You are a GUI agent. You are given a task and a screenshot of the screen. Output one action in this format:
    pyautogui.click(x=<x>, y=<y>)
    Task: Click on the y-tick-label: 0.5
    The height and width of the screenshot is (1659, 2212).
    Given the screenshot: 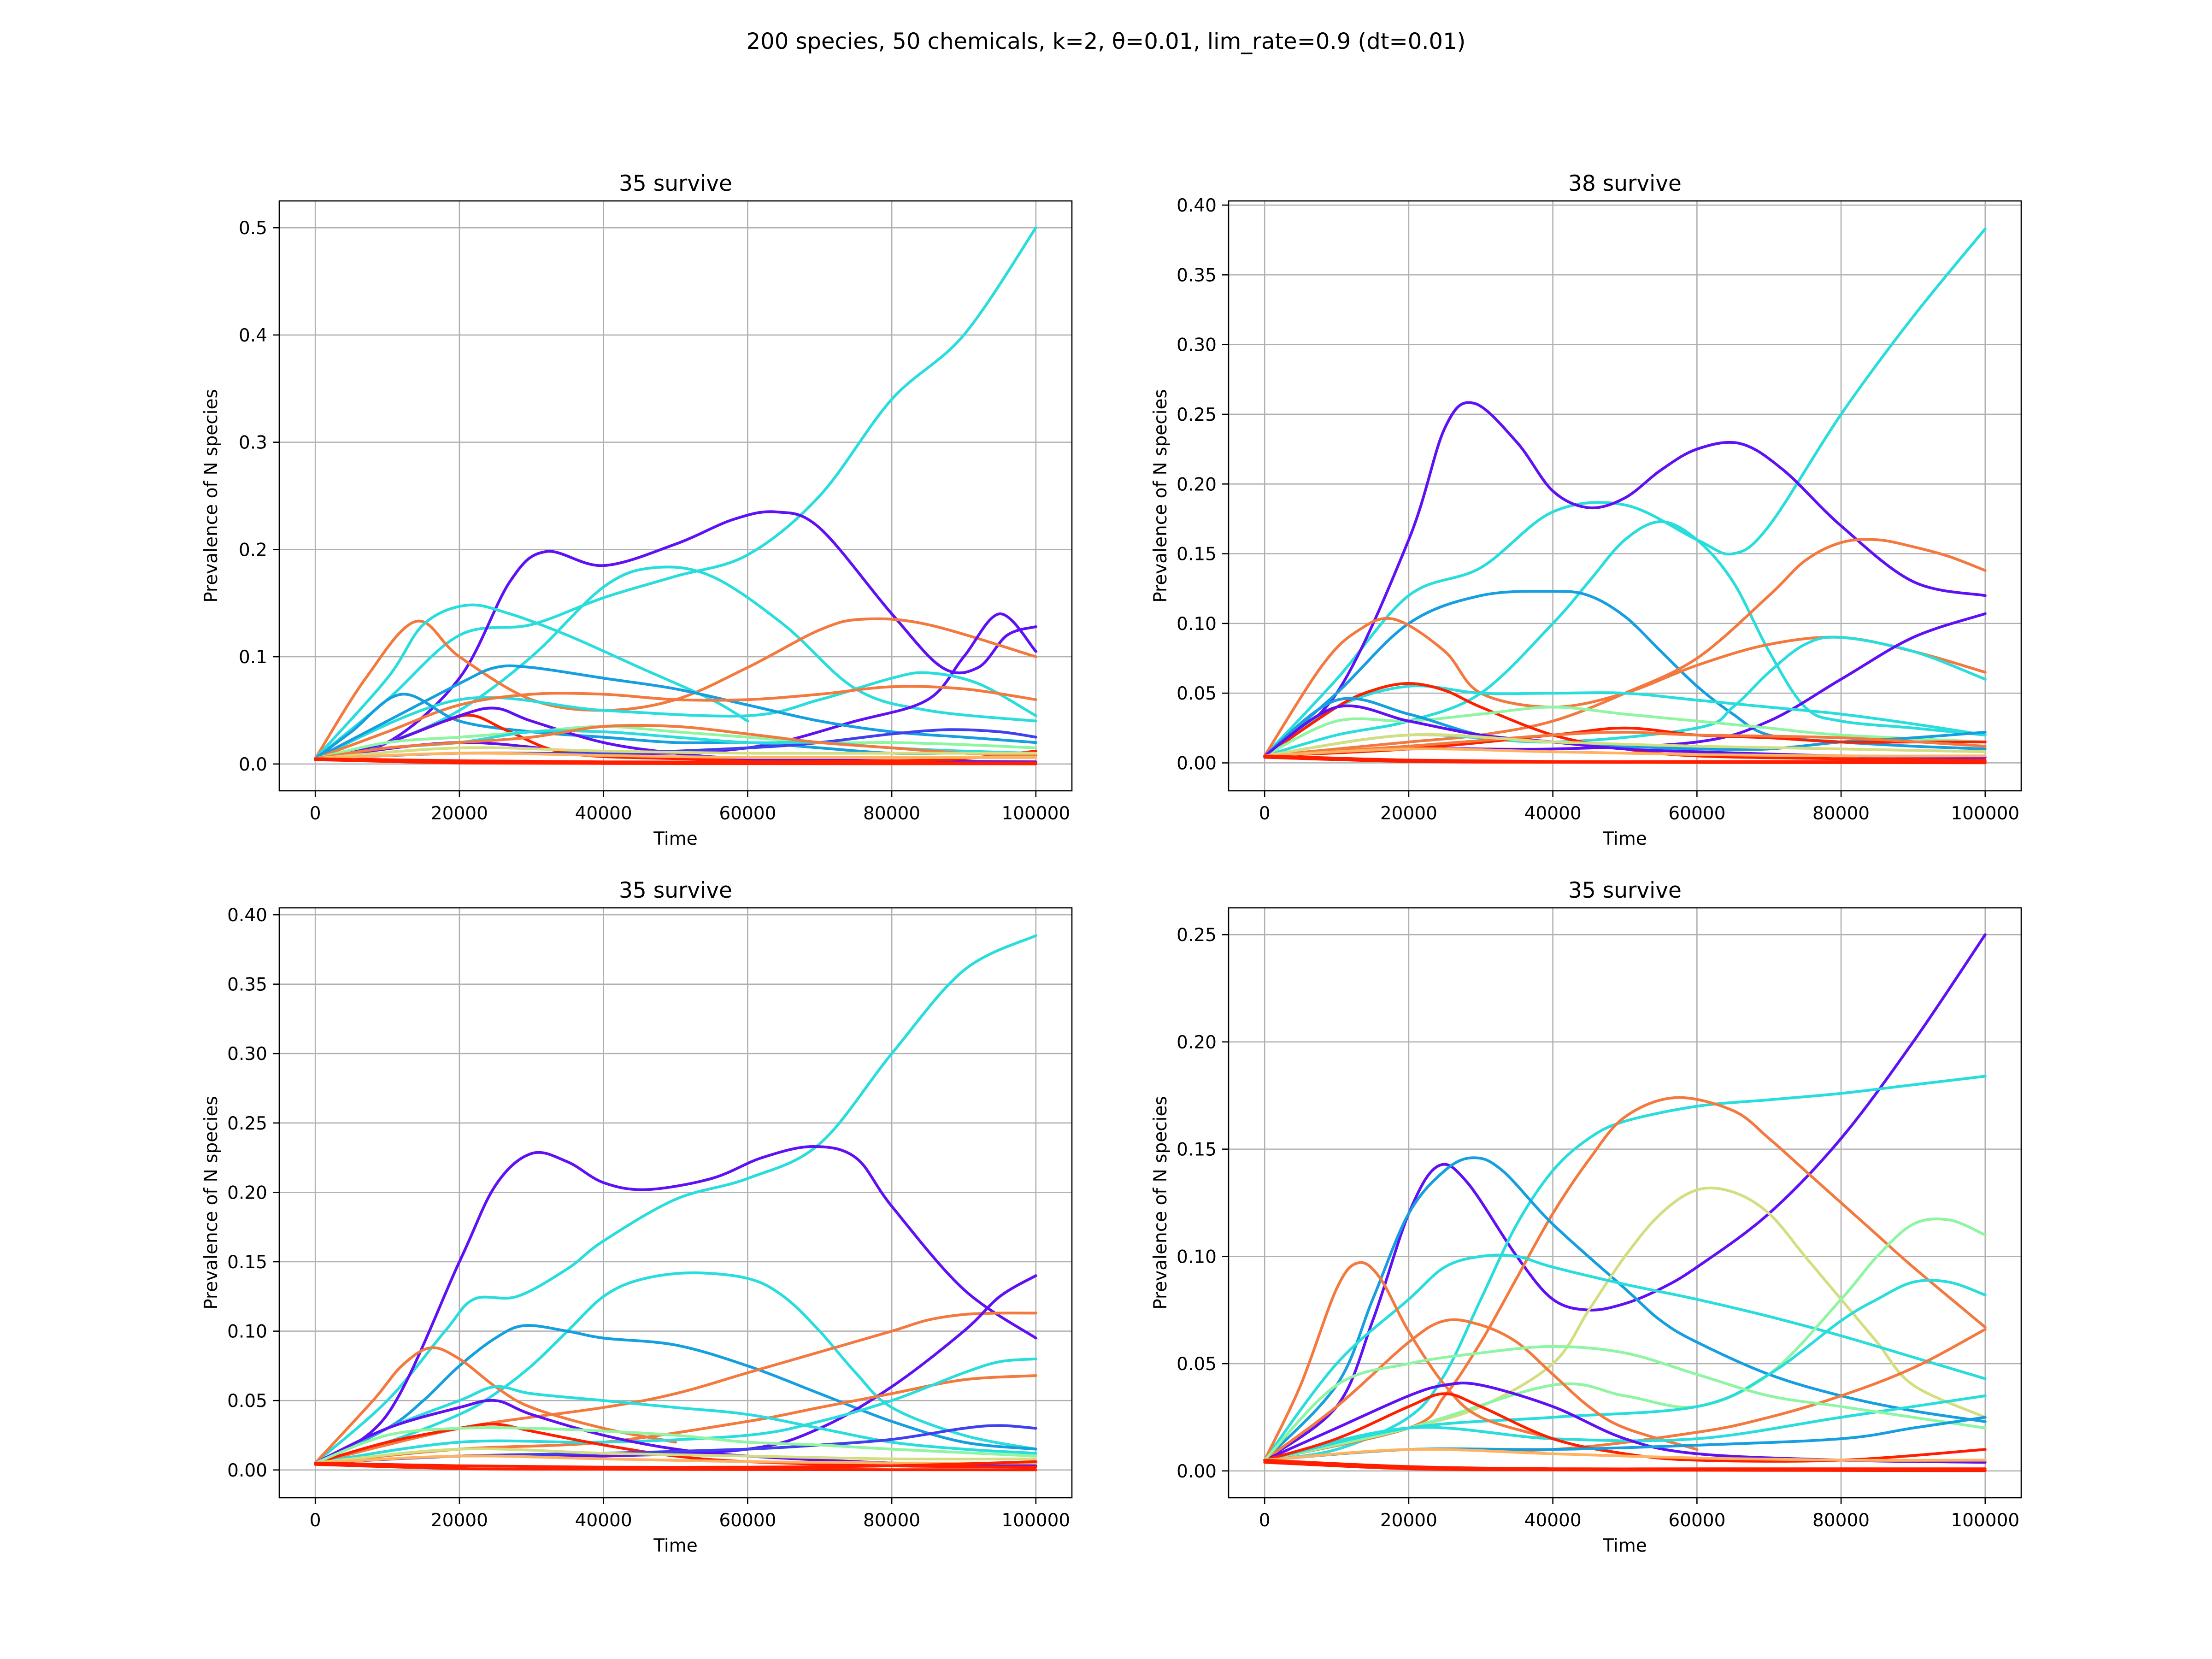 What is the action you would take?
    pyautogui.click(x=253, y=228)
    